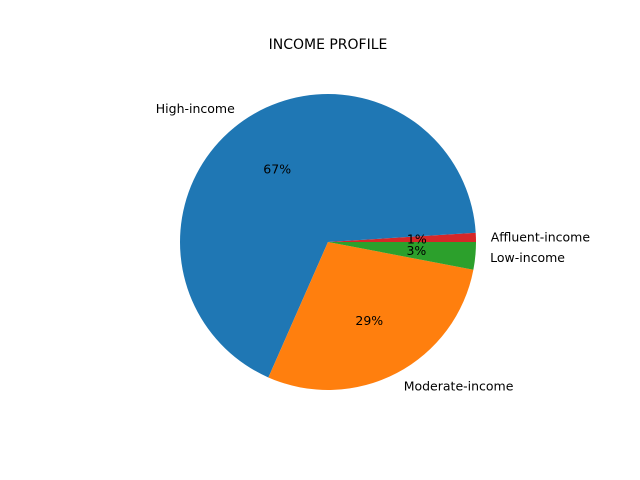  Describe the element at coordinates (416, 250) in the screenshot. I see `pct-label-low-income: 3%` at that location.